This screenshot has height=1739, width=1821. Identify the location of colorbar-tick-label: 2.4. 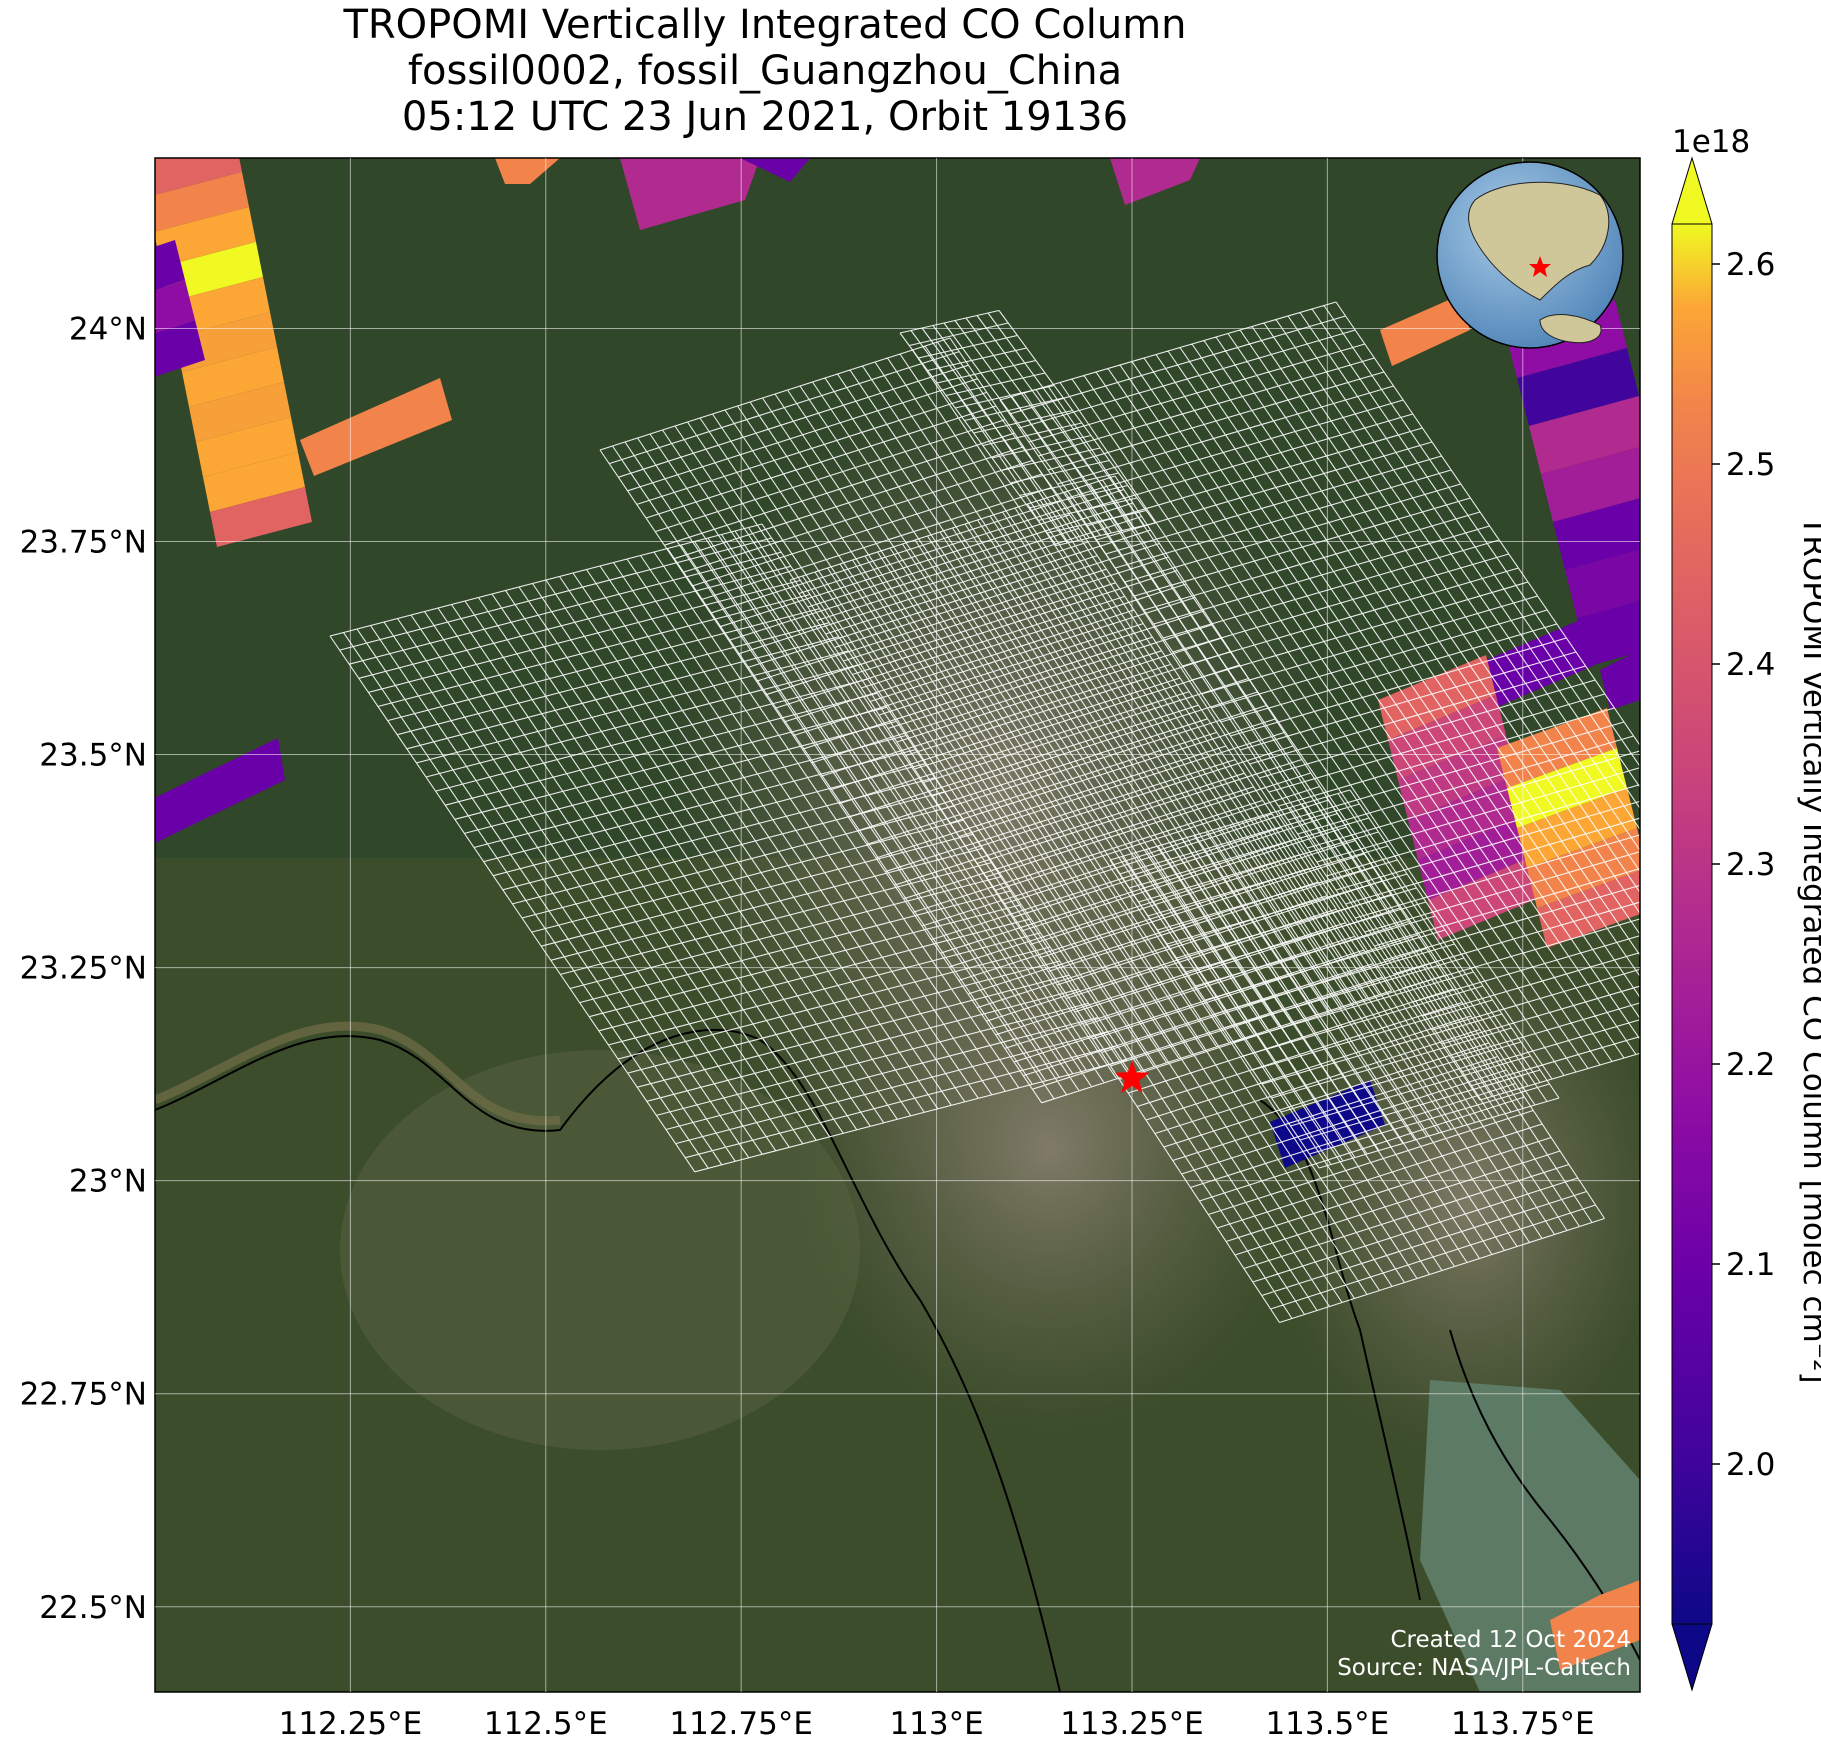
(1750, 665).